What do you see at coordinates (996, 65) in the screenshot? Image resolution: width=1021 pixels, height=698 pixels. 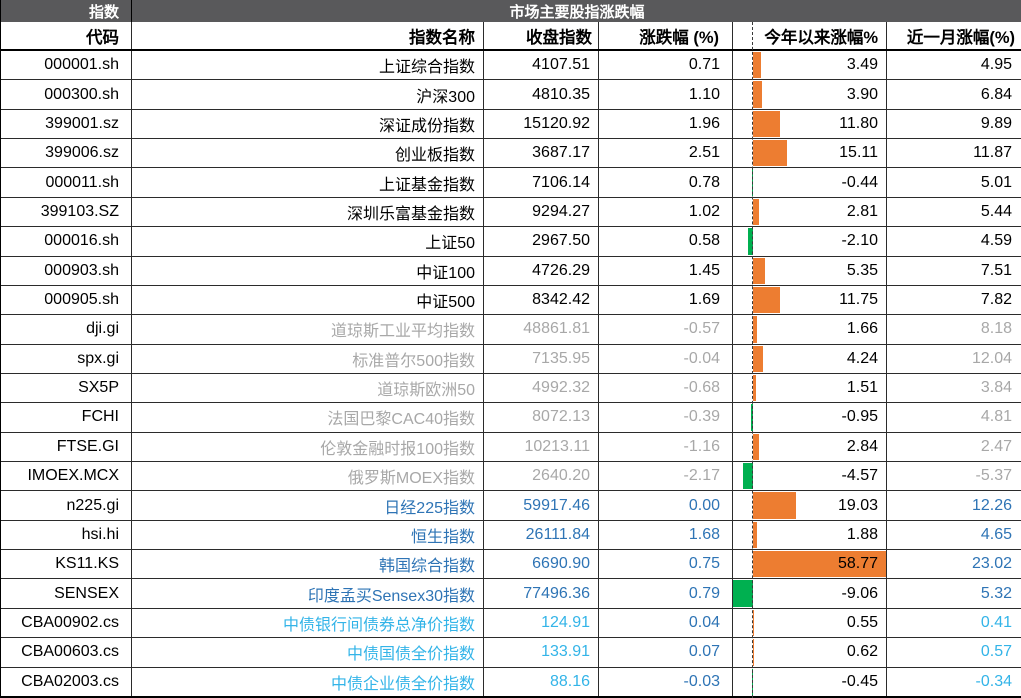 I see `cell-month-percent: 4.95` at bounding box center [996, 65].